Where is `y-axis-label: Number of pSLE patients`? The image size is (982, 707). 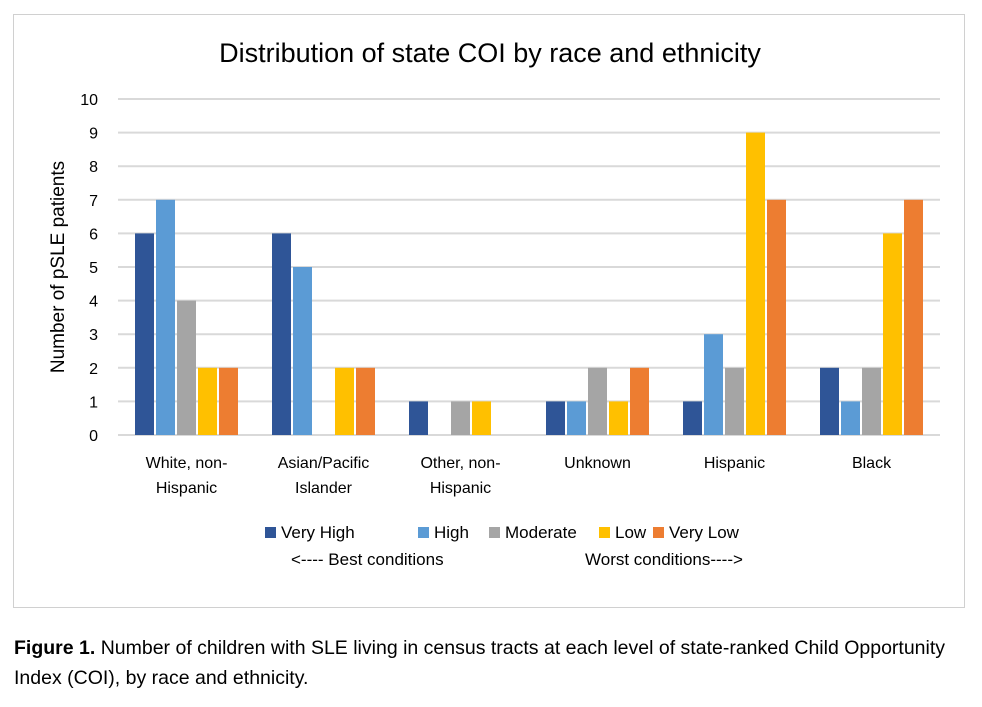 y-axis-label: Number of pSLE patients is located at coordinates (58, 267).